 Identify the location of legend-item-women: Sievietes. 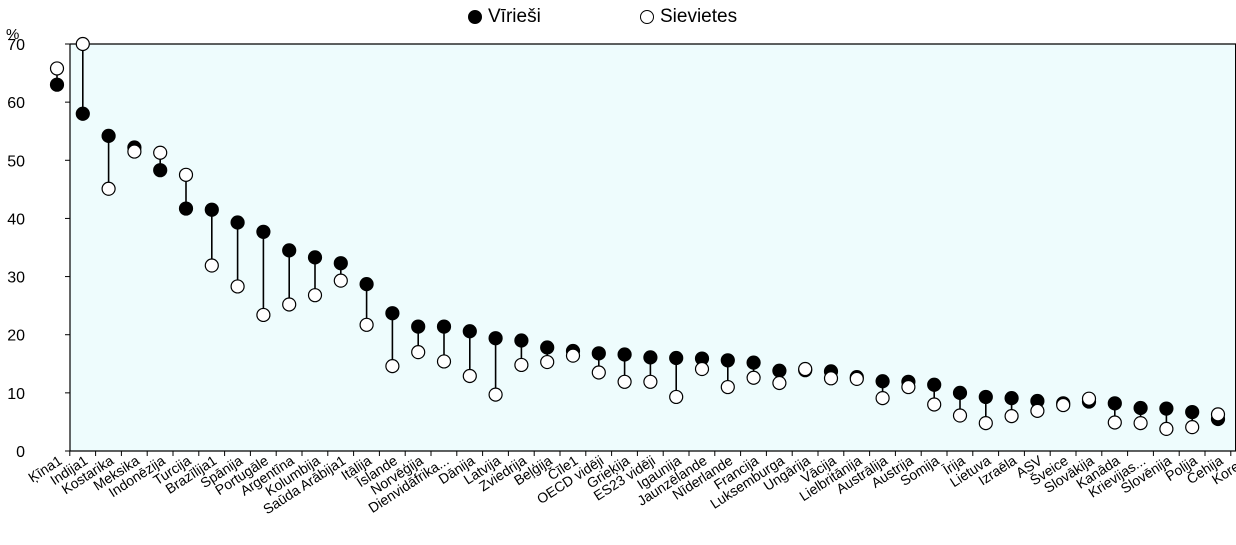
(688, 17).